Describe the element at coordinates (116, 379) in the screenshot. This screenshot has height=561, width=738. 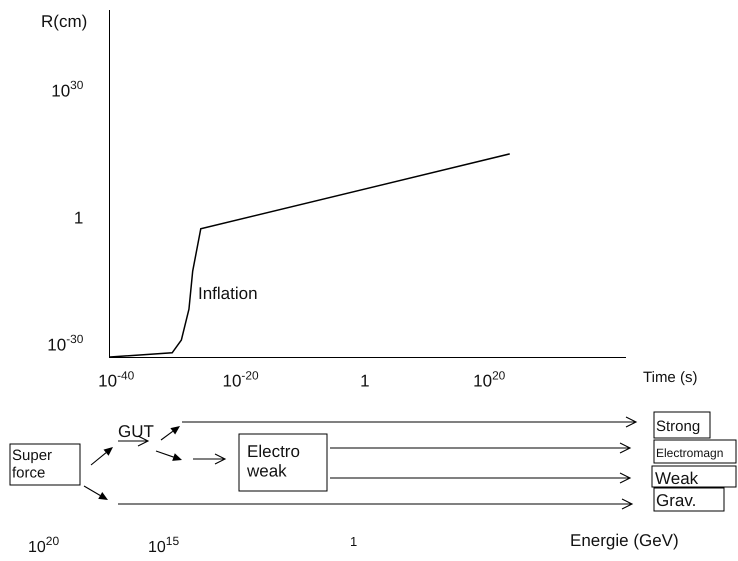
I see `x-tick-label: 10$^{-40}$` at that location.